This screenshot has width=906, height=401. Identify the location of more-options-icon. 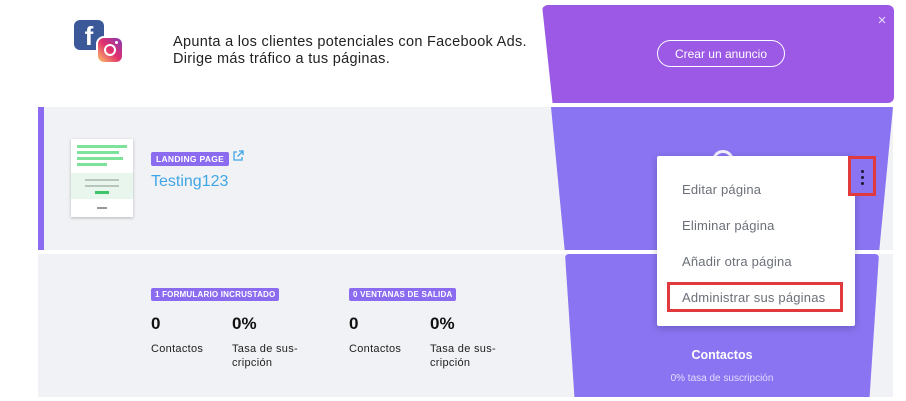
(862, 176).